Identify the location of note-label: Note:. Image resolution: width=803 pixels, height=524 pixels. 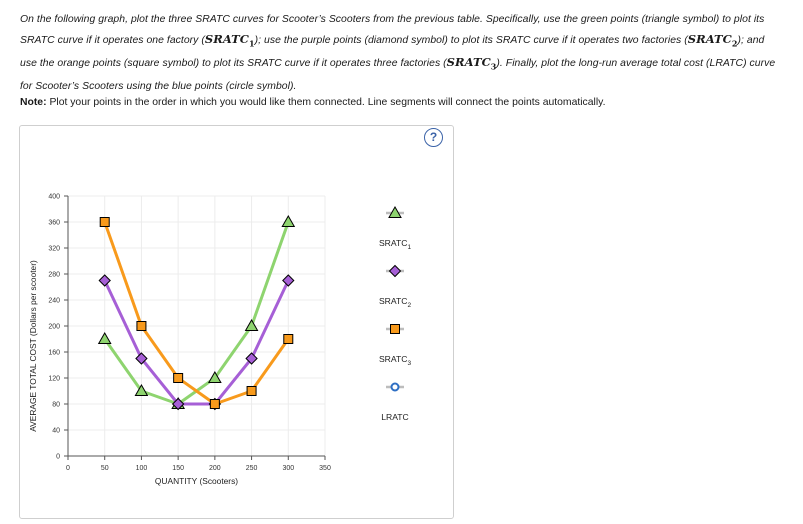
(33, 102).